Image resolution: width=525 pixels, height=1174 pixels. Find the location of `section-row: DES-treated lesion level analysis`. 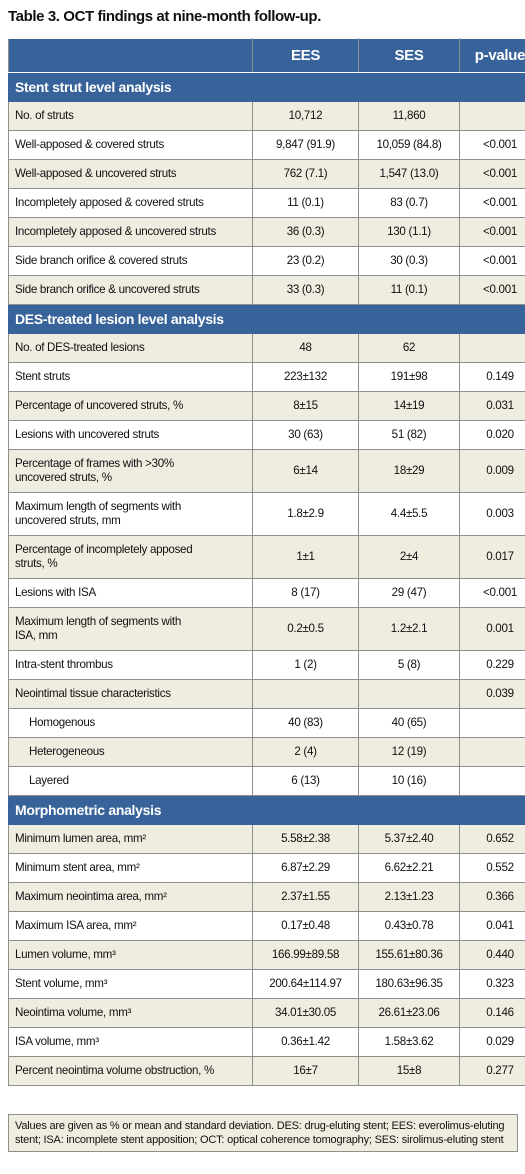

section-row: DES-treated lesion level analysis is located at coordinates (266, 319).